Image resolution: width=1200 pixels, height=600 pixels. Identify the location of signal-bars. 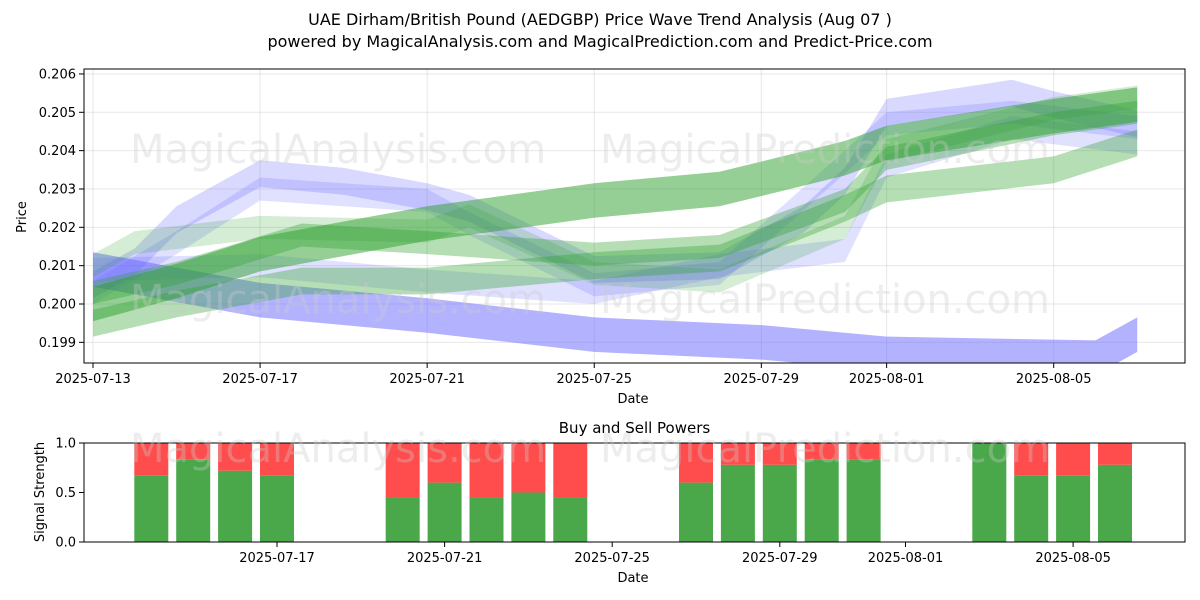
(633, 492).